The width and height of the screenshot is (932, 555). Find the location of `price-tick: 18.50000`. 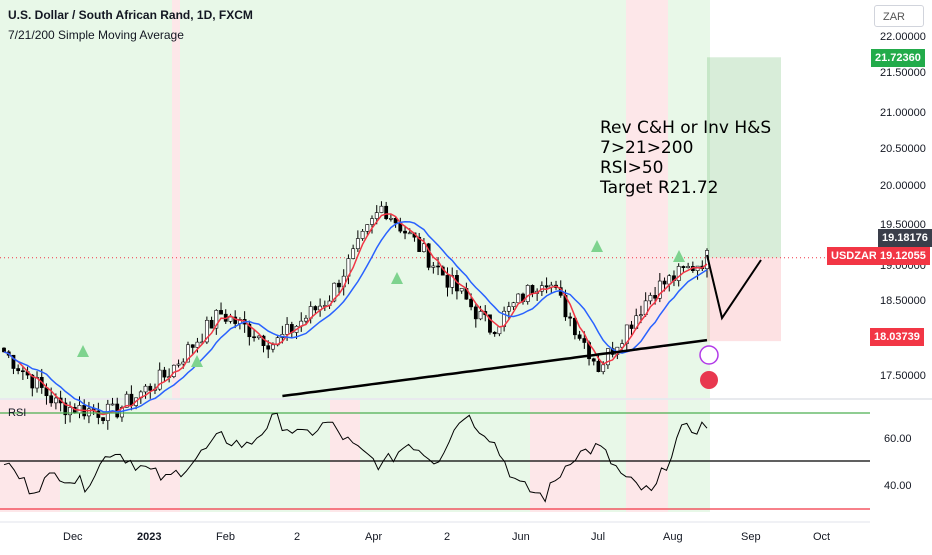

price-tick: 18.50000 is located at coordinates (903, 301).